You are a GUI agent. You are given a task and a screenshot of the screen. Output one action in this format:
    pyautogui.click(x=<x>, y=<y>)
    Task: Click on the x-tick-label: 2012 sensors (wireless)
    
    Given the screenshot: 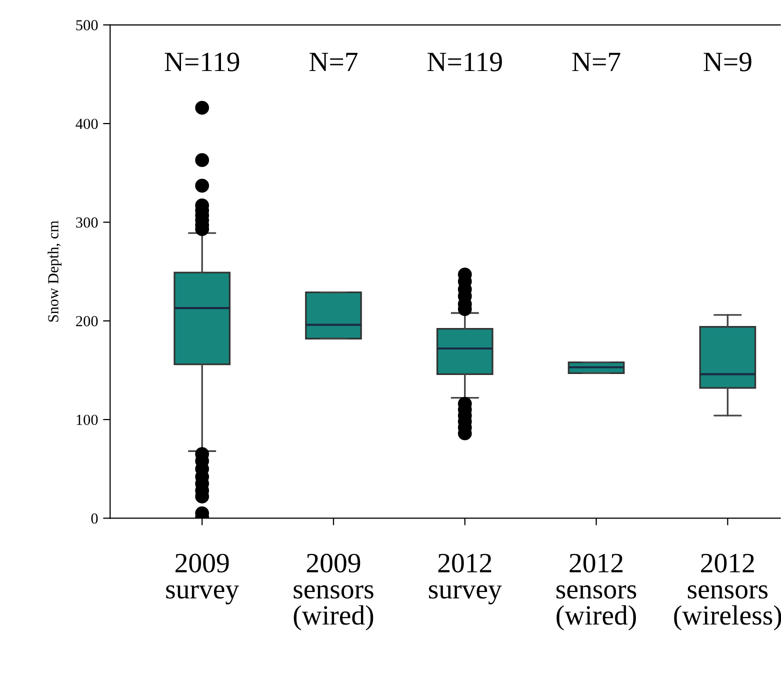 What is the action you would take?
    pyautogui.click(x=727, y=592)
    